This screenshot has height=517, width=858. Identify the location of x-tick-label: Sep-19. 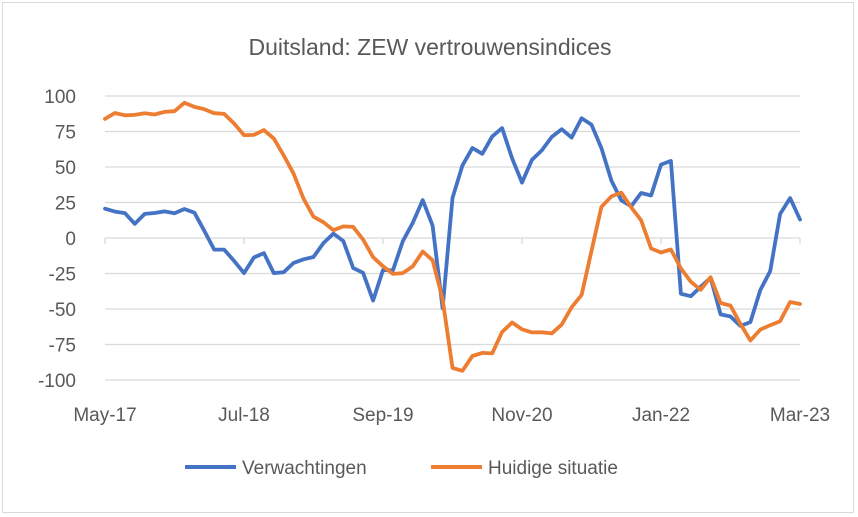
(382, 415).